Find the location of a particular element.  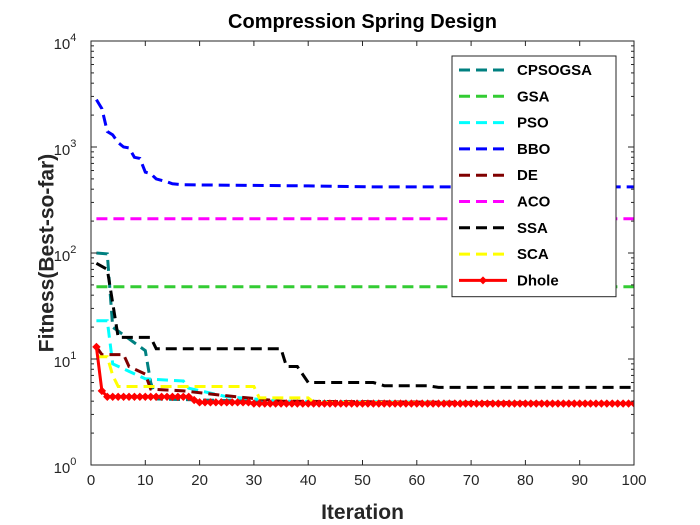

series-de is located at coordinates (364, 375).